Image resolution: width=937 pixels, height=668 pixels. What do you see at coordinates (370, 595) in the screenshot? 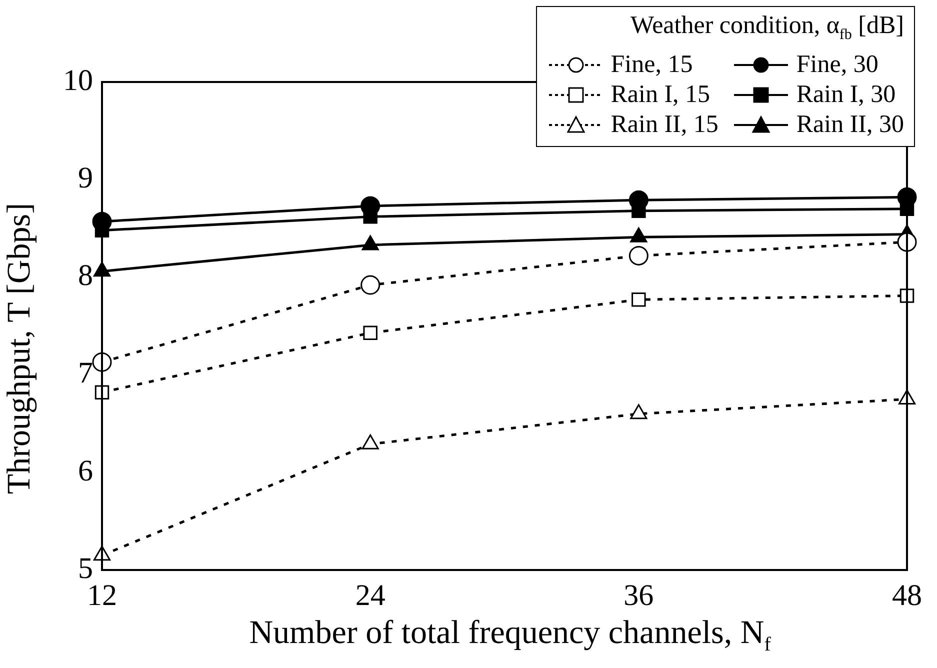
I see `x-tick-label: 24` at bounding box center [370, 595].